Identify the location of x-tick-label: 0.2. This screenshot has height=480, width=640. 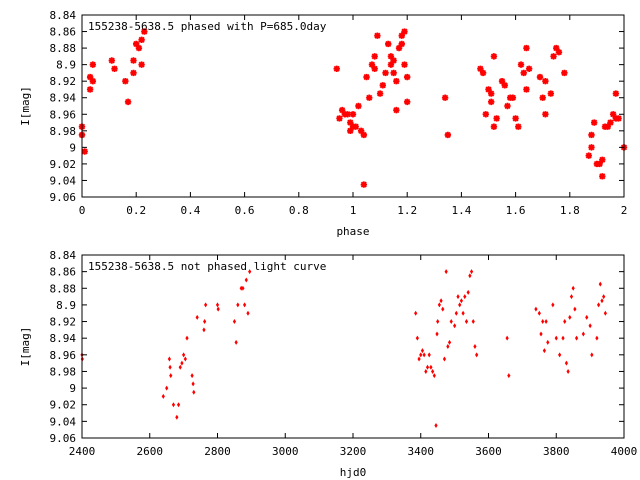
(136, 210).